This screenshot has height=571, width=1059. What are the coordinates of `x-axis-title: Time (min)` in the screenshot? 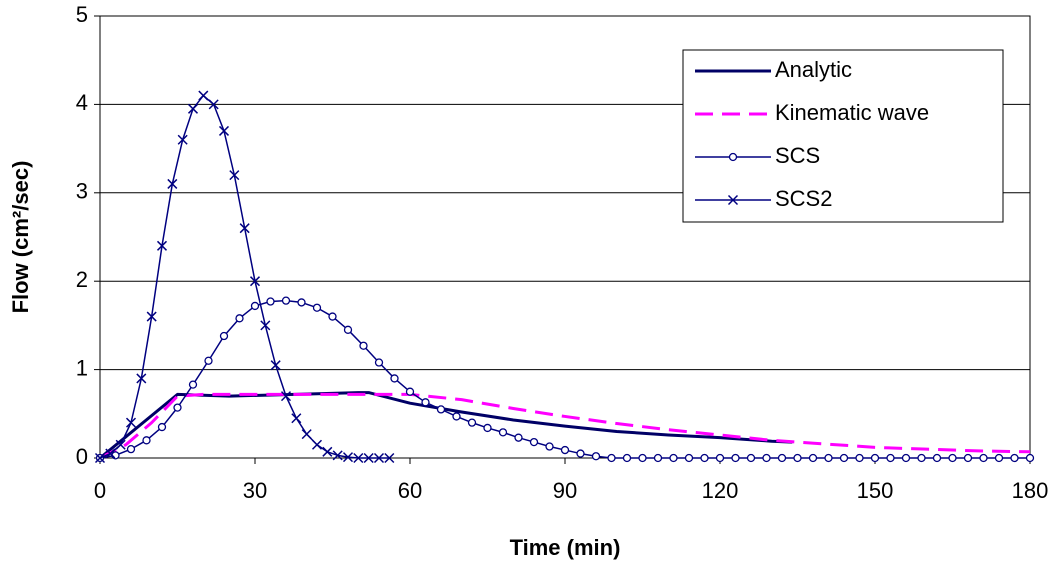 It's located at (565, 547).